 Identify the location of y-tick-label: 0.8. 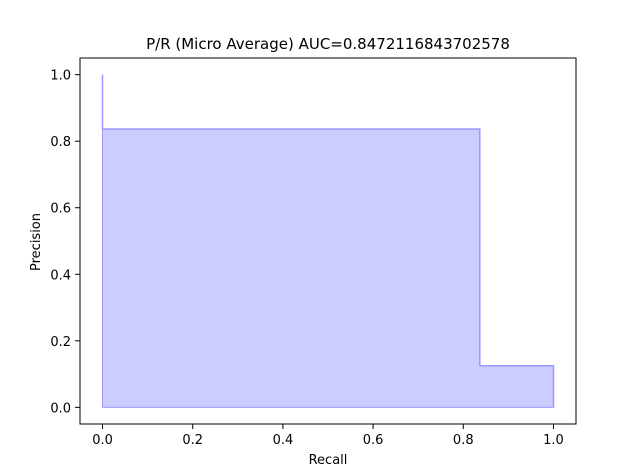
(60, 142).